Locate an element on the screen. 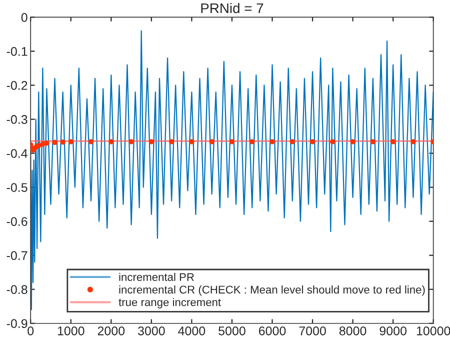  y-tick-label: -0.5 is located at coordinates (17, 187).